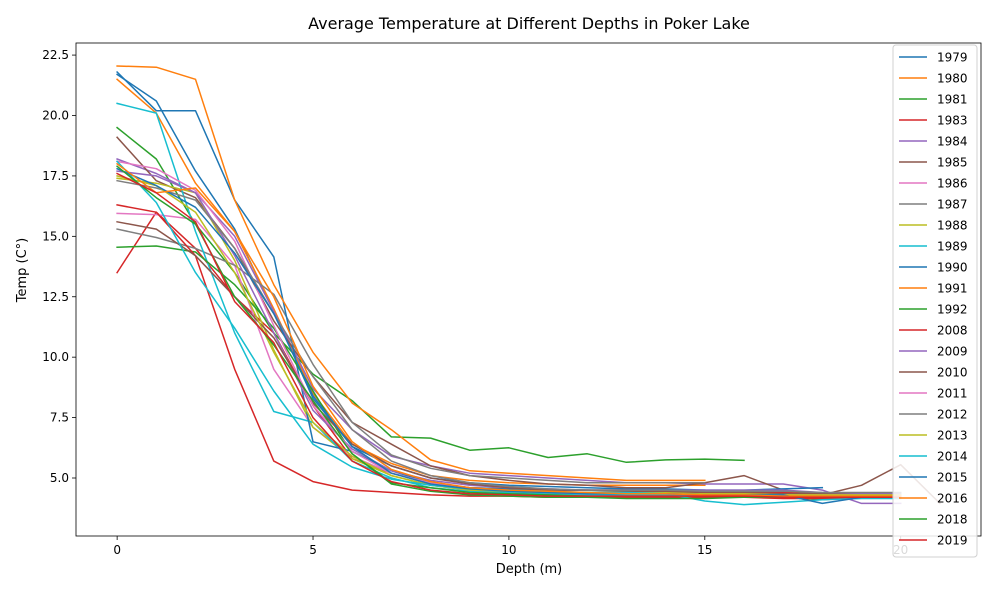 Image resolution: width=1000 pixels, height=600 pixels. I want to click on legend-label-1979: 1979, so click(952, 58).